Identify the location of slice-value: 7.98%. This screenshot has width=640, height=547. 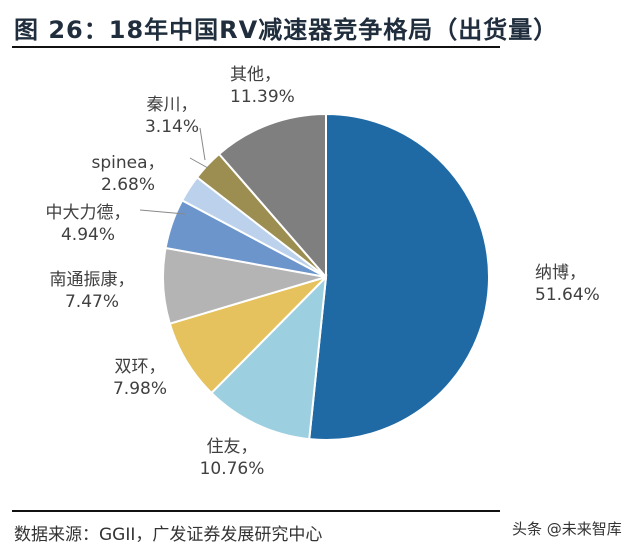
(140, 389).